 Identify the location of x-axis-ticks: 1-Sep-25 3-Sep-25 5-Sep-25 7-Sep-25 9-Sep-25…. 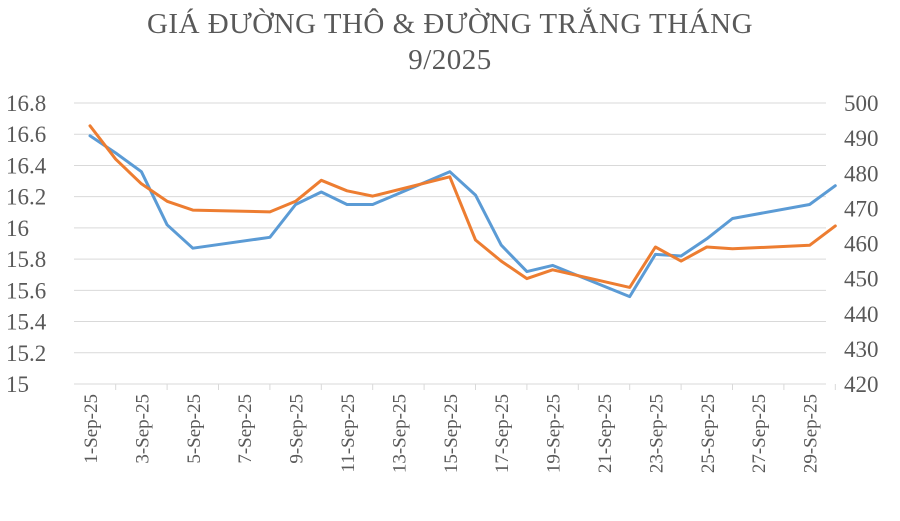
(458, 428).